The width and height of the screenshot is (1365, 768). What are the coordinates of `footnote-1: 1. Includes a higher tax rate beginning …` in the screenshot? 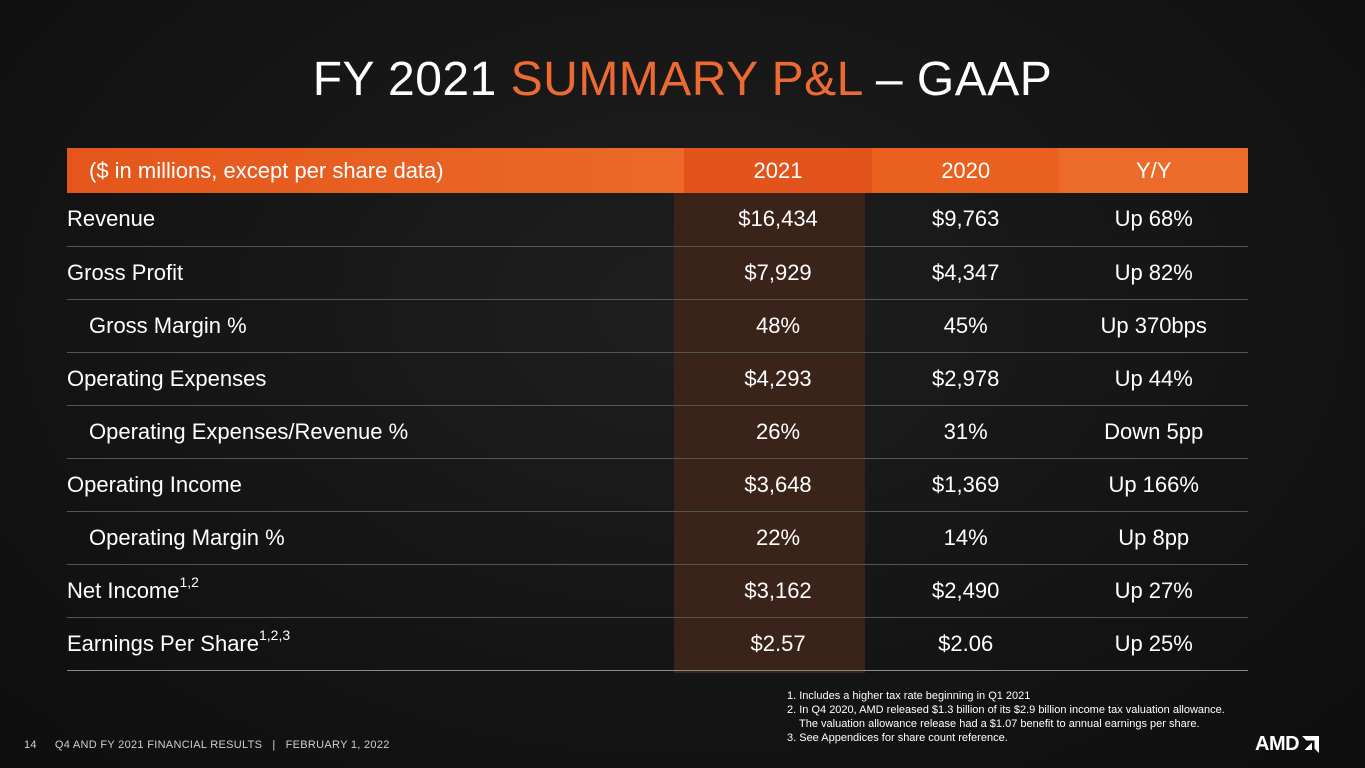 It's located at (909, 696).